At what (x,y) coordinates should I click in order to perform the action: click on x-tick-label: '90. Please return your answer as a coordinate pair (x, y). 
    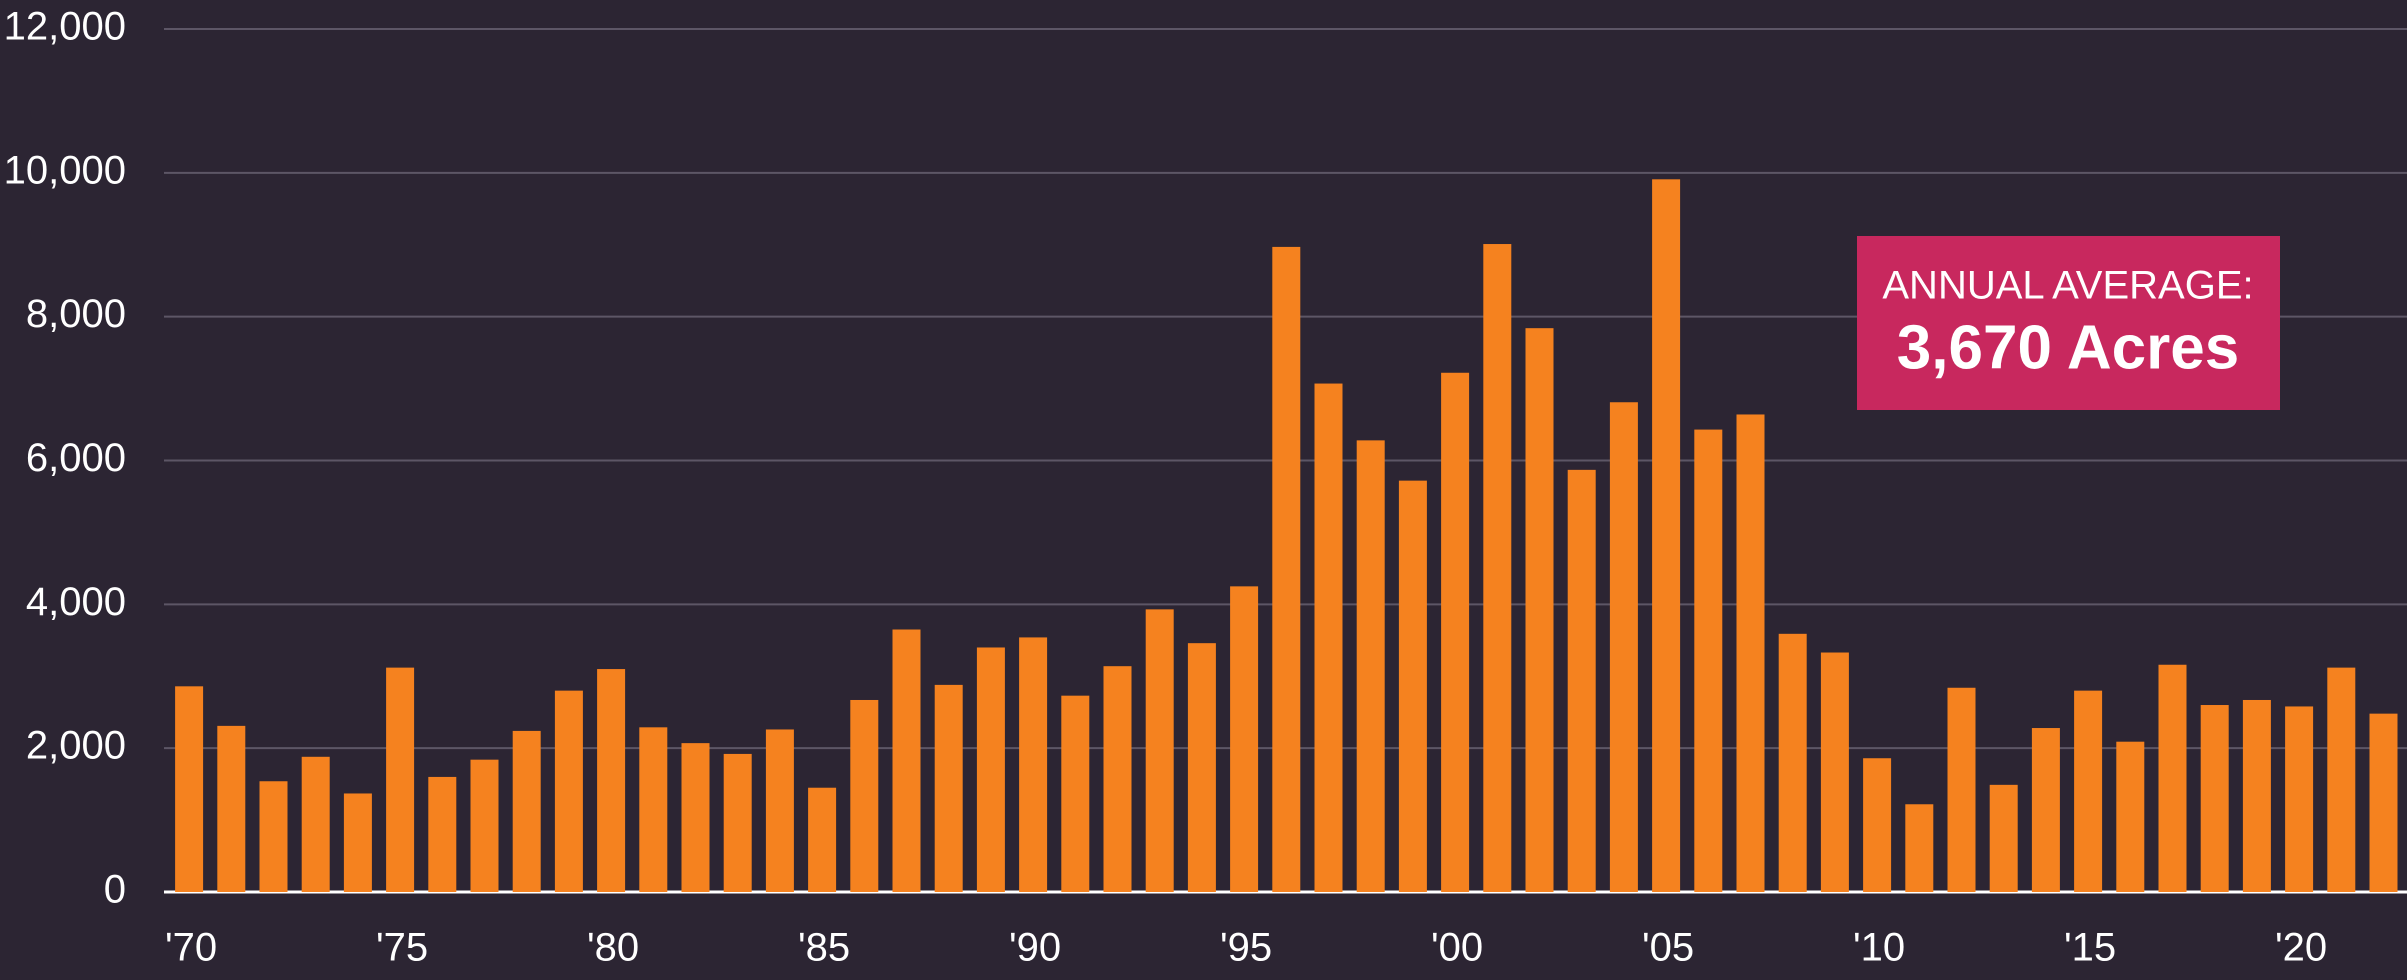
    Looking at the image, I should click on (1035, 948).